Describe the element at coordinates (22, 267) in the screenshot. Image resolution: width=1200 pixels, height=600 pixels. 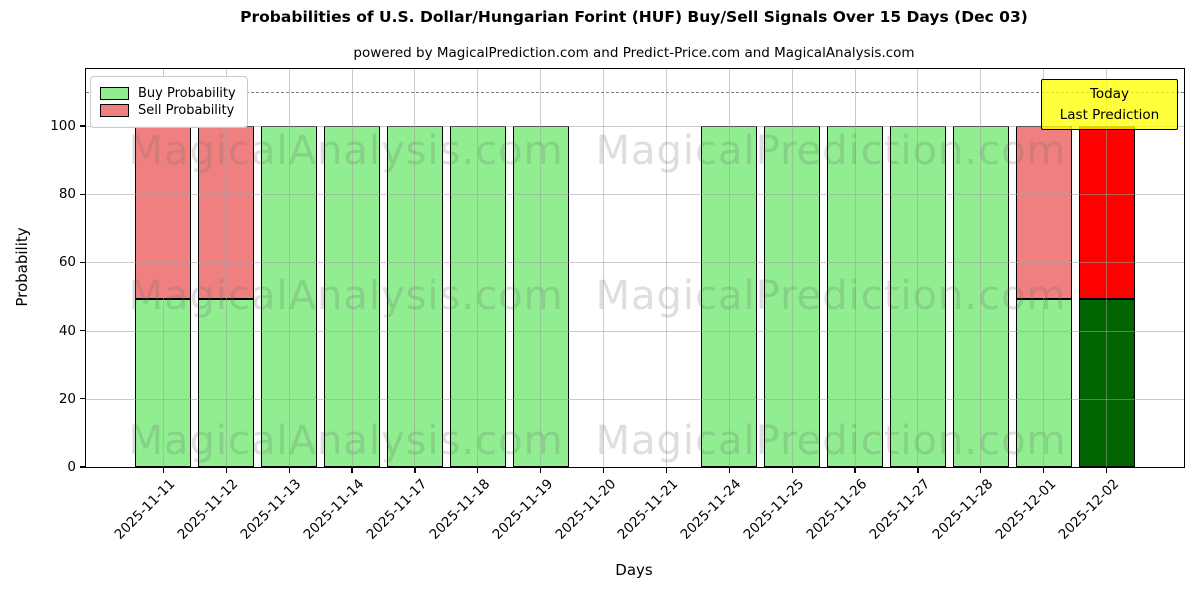
I see `y-axis-label: Probability` at that location.